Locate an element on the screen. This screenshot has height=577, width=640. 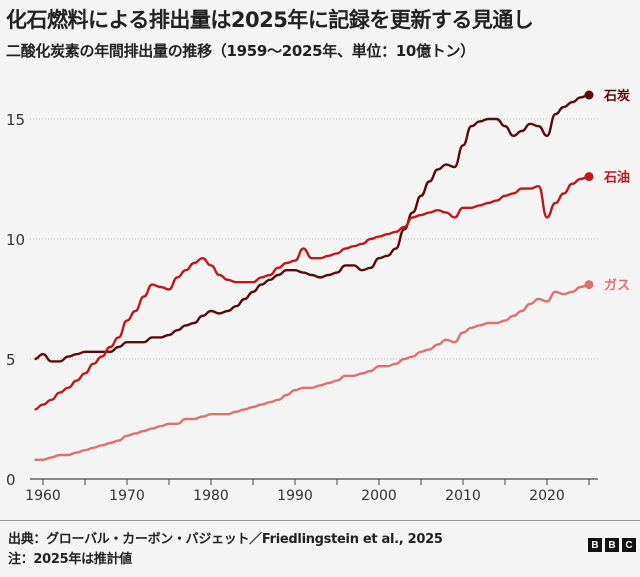
x-tick-label: 1980 is located at coordinates (211, 496).